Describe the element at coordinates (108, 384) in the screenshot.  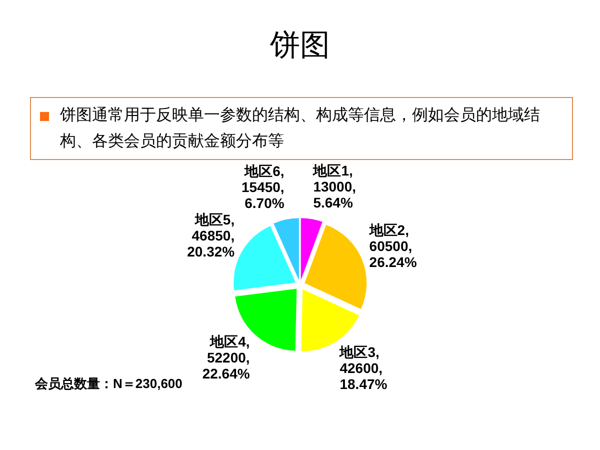
I see `annotation: 会员总数量：N＝230,600` at that location.